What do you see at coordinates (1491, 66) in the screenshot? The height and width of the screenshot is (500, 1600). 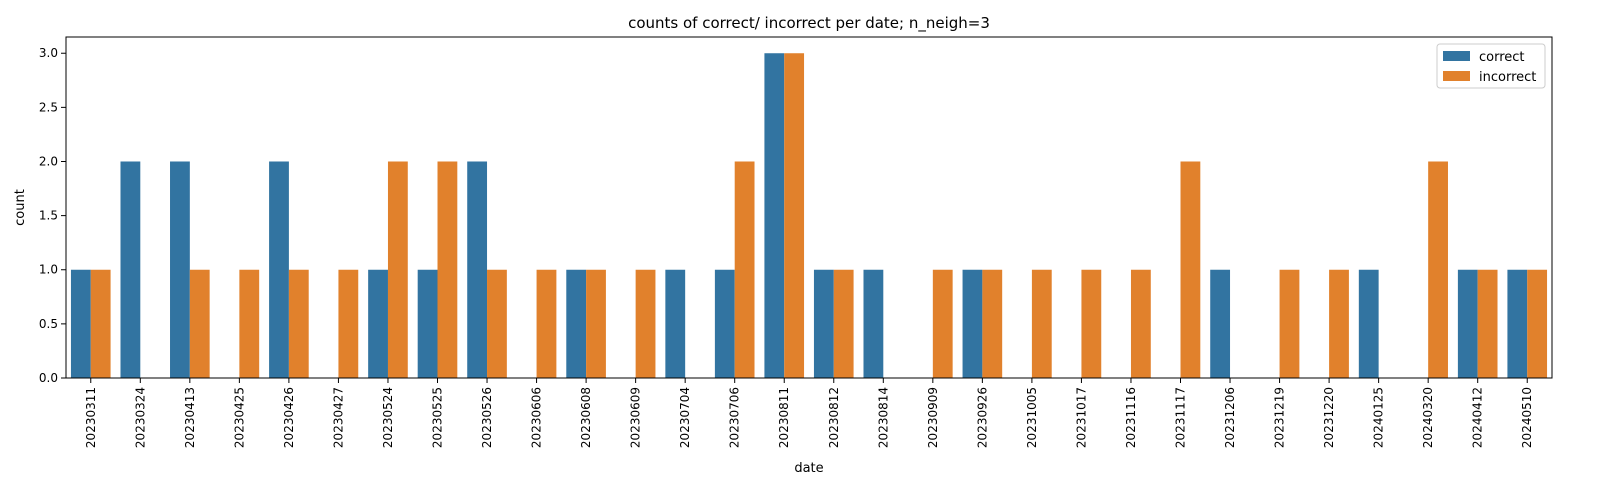 I see `legend: correct incorrect` at bounding box center [1491, 66].